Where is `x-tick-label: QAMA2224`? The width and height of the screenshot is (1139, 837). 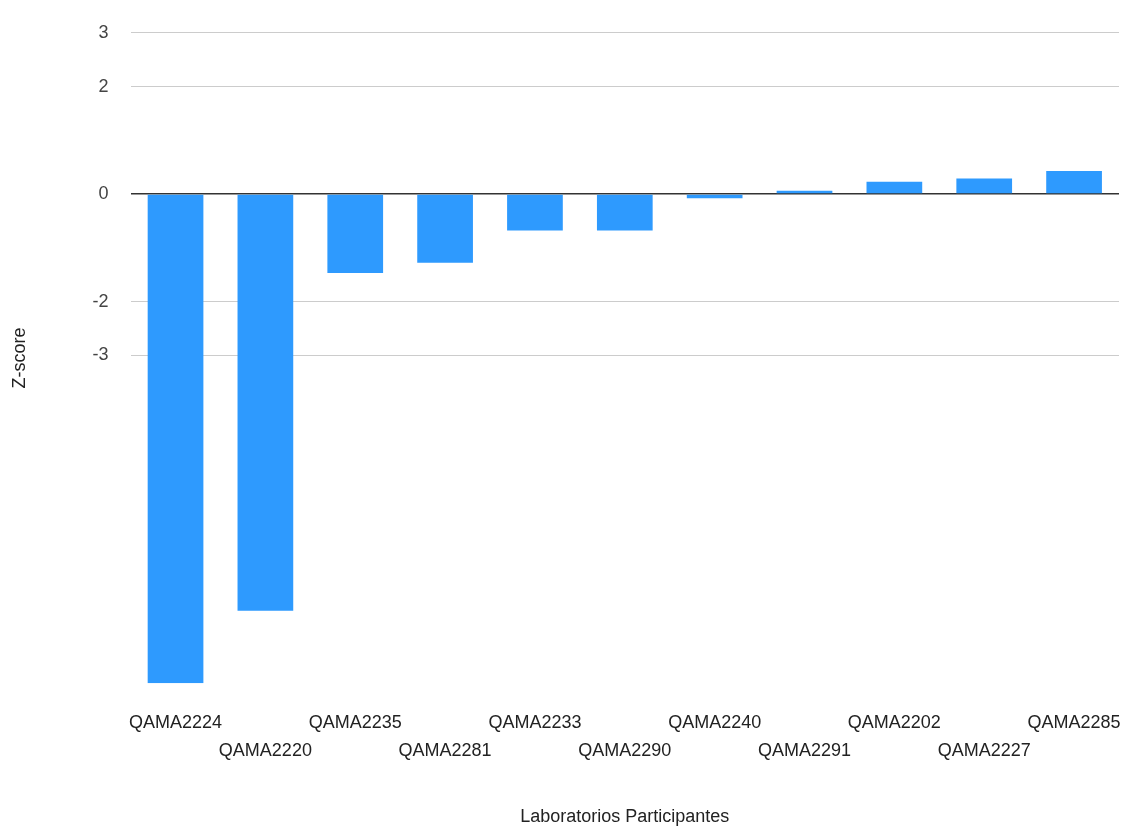
x-tick-label: QAMA2224 is located at coordinates (176, 722).